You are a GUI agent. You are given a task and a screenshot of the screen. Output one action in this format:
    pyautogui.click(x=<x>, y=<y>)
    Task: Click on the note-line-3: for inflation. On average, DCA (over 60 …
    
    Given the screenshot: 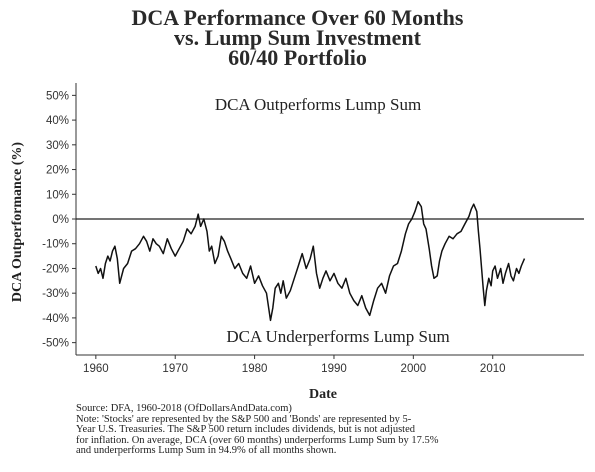 What is the action you would take?
    pyautogui.click(x=257, y=440)
    